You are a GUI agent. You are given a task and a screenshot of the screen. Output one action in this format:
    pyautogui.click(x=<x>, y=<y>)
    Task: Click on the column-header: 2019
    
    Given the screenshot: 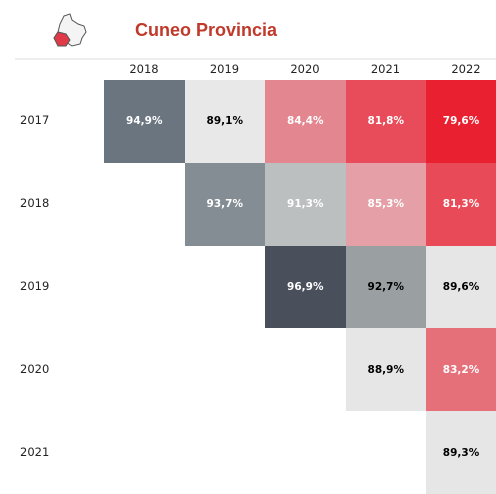 What is the action you would take?
    pyautogui.click(x=224, y=69)
    